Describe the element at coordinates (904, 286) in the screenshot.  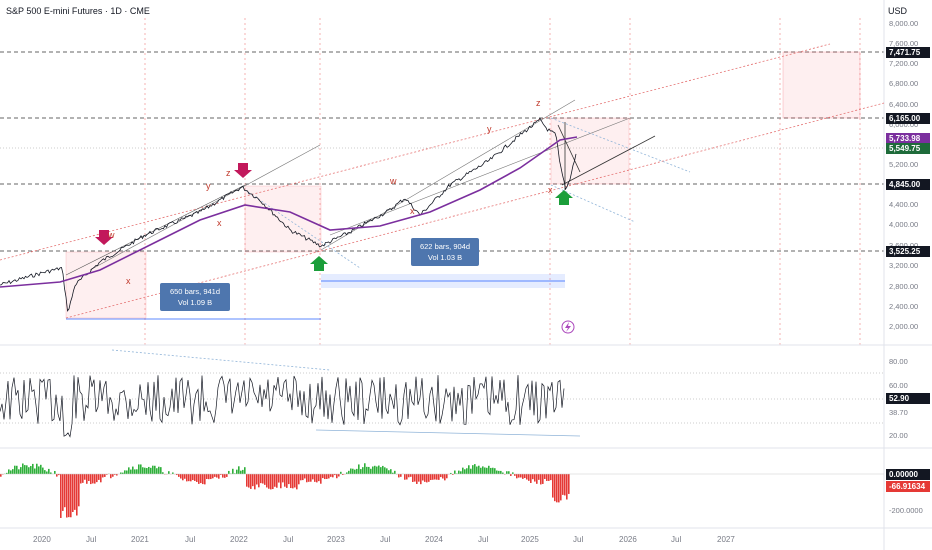
I see `price-tick: 2,800.00` at that location.